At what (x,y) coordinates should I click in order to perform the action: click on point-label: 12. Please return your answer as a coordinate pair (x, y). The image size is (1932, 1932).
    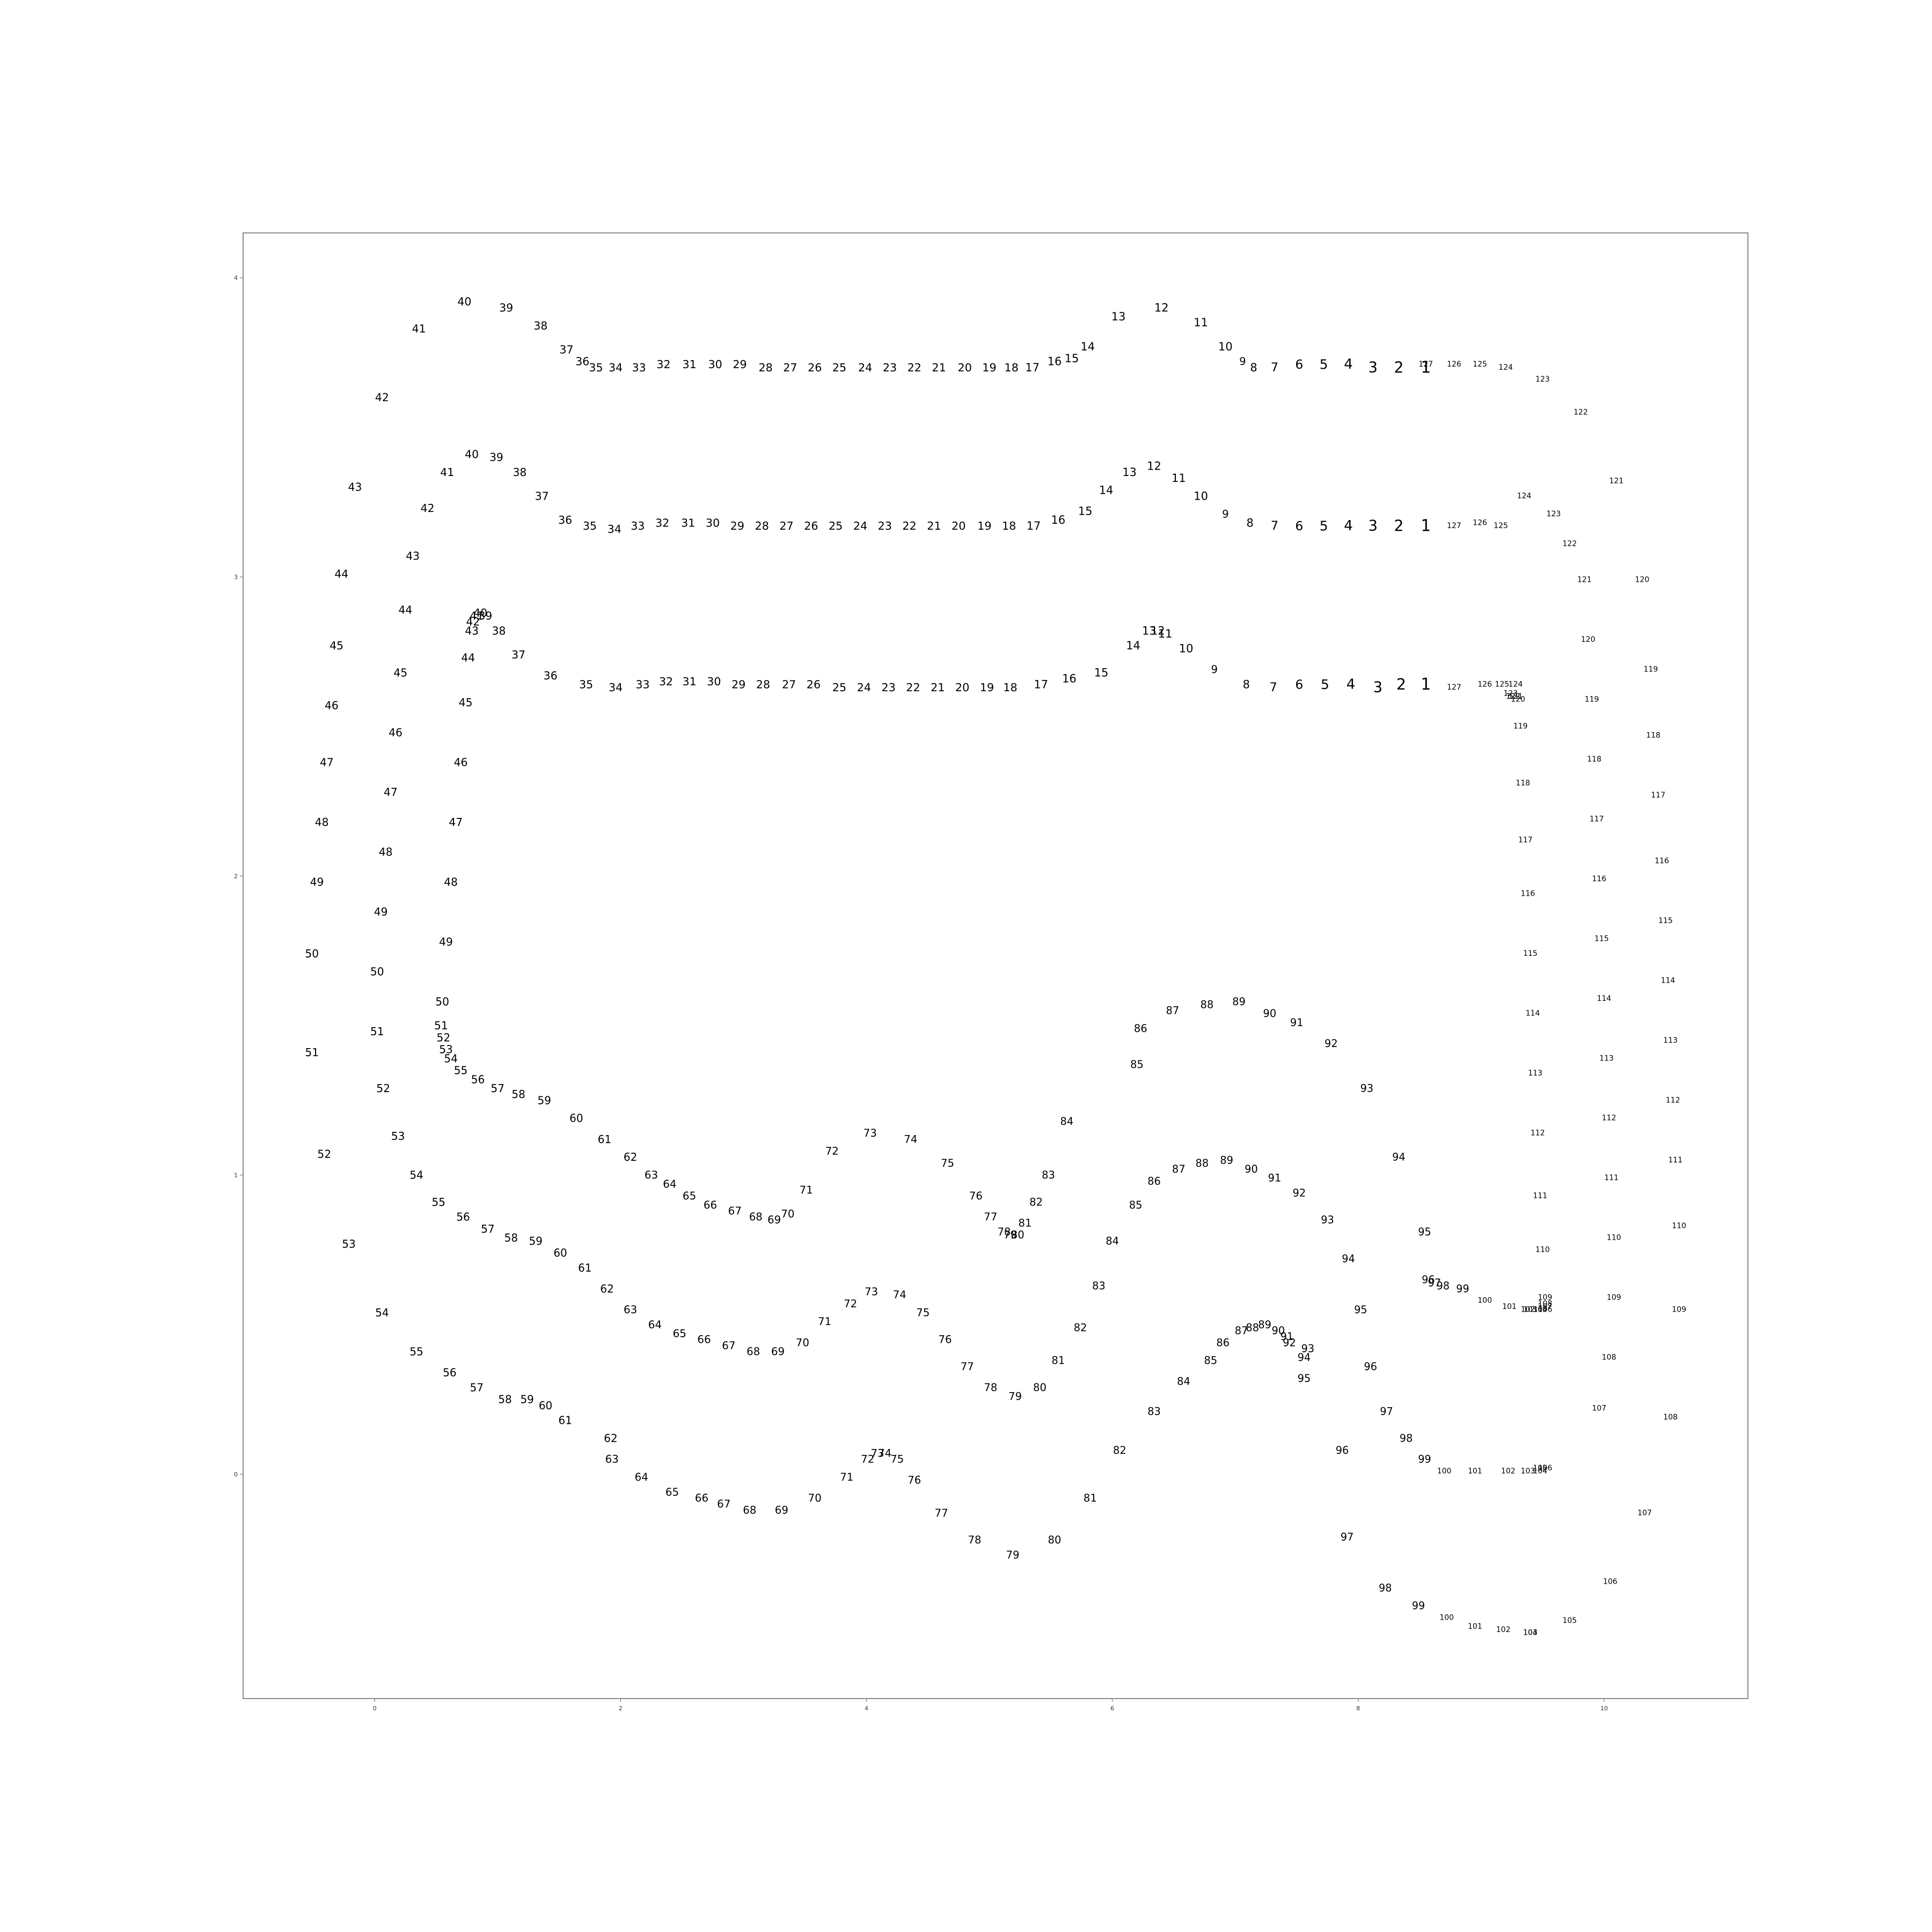
    Looking at the image, I should click on (1161, 307).